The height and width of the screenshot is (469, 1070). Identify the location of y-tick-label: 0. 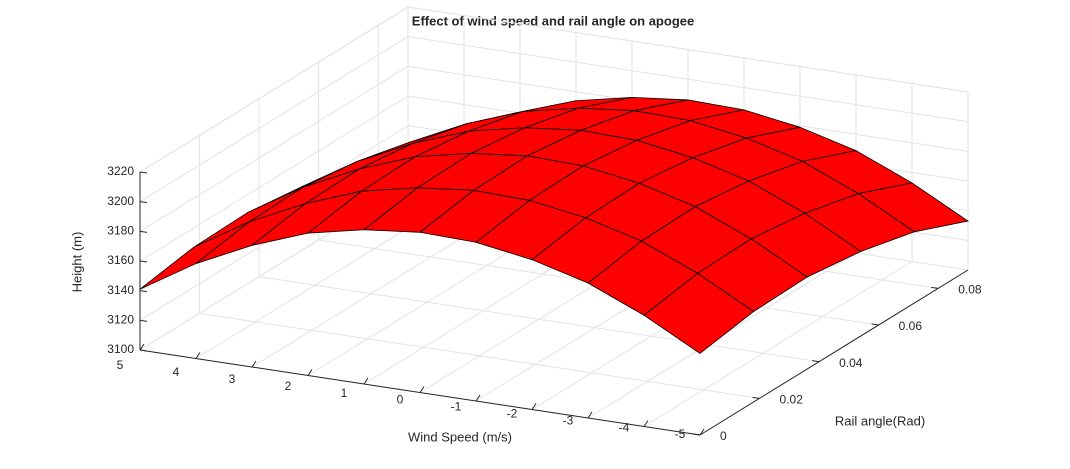
(723, 436).